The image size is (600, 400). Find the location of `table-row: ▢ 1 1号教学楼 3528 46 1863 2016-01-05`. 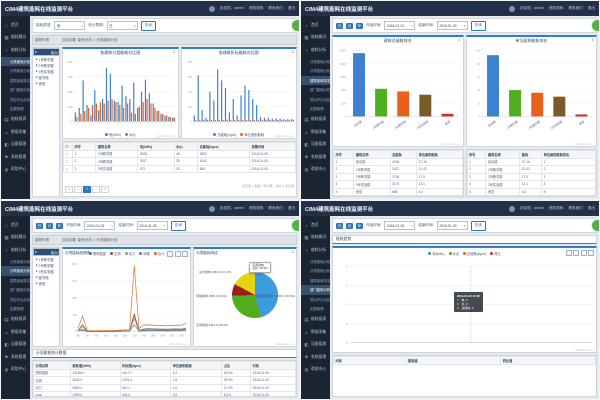

table-row: ▢ 1 1号教学楼 3528 46 1863 2016-01-05 is located at coordinates (179, 153).